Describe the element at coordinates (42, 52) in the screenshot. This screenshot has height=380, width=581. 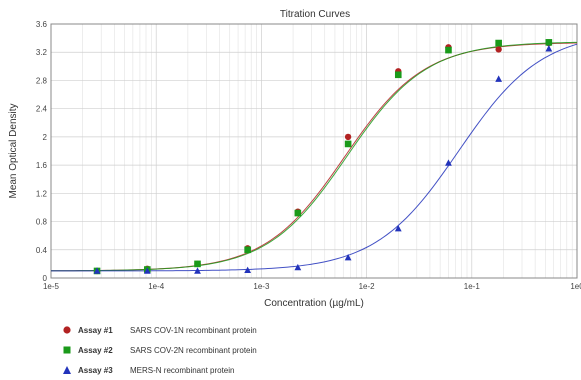
I see `y-tick-label: 3.2` at that location.